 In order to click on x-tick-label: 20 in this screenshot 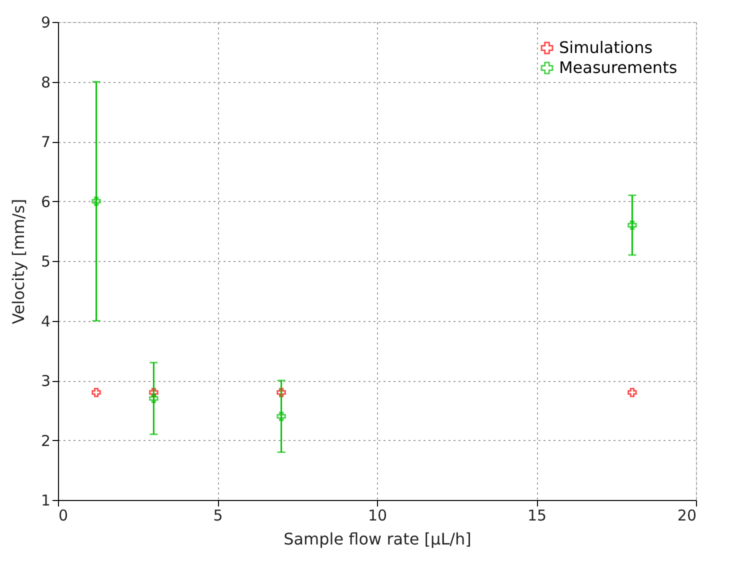, I will do `click(686, 515)`.